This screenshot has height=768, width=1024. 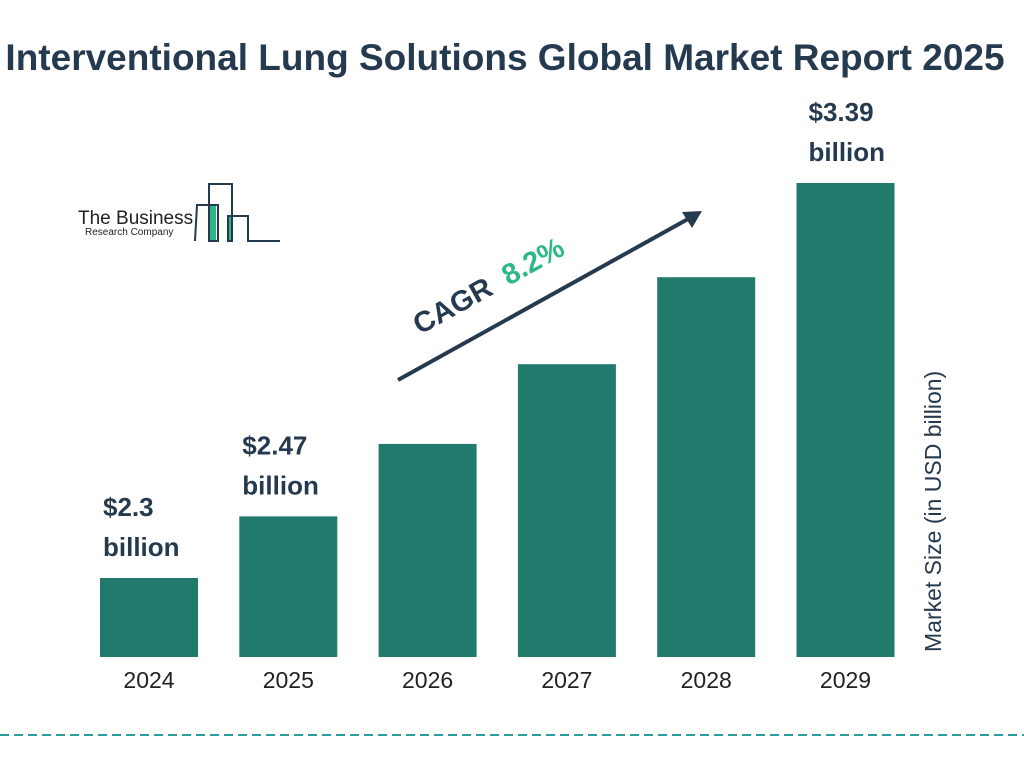 I want to click on logo-text-line2: Research Company, so click(x=129, y=232).